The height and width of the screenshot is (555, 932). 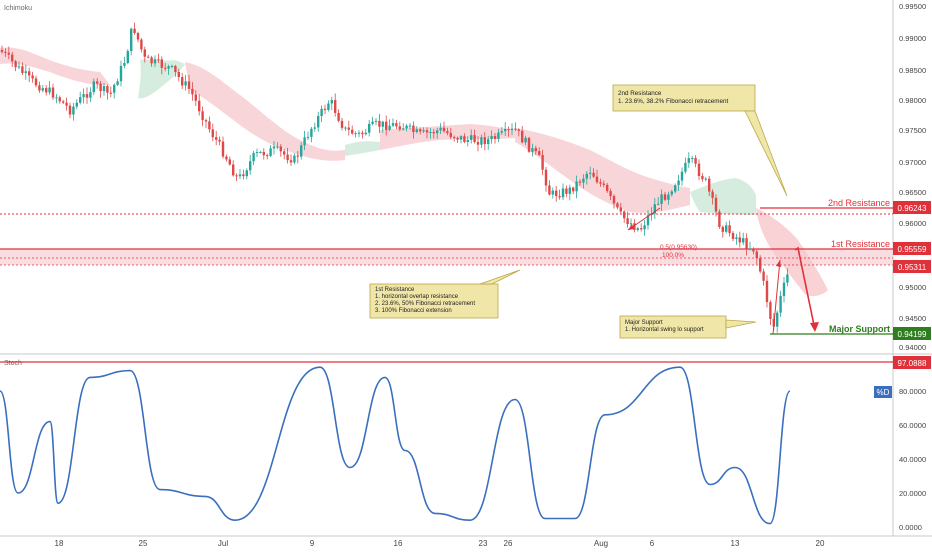 What do you see at coordinates (820, 543) in the screenshot?
I see `time-tick-label: 20` at bounding box center [820, 543].